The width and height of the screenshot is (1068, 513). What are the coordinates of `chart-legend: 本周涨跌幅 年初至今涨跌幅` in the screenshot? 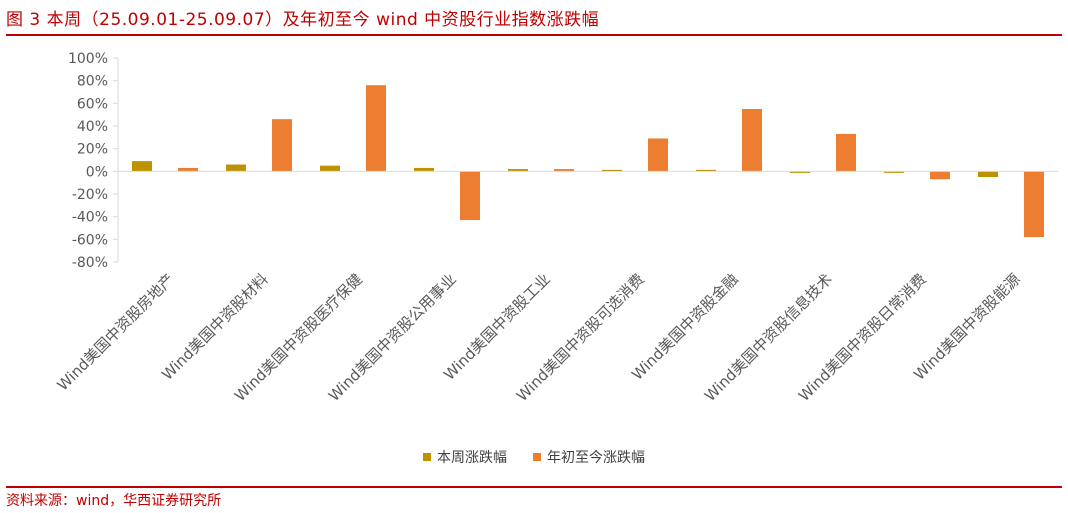 It's located at (534, 457).